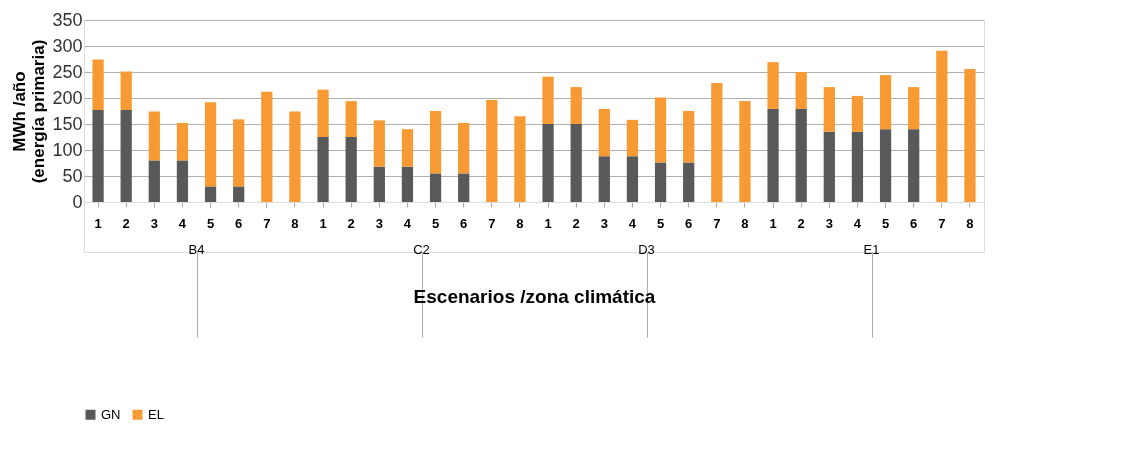 The image size is (1130, 450). I want to click on legend-label: EL, so click(156, 414).